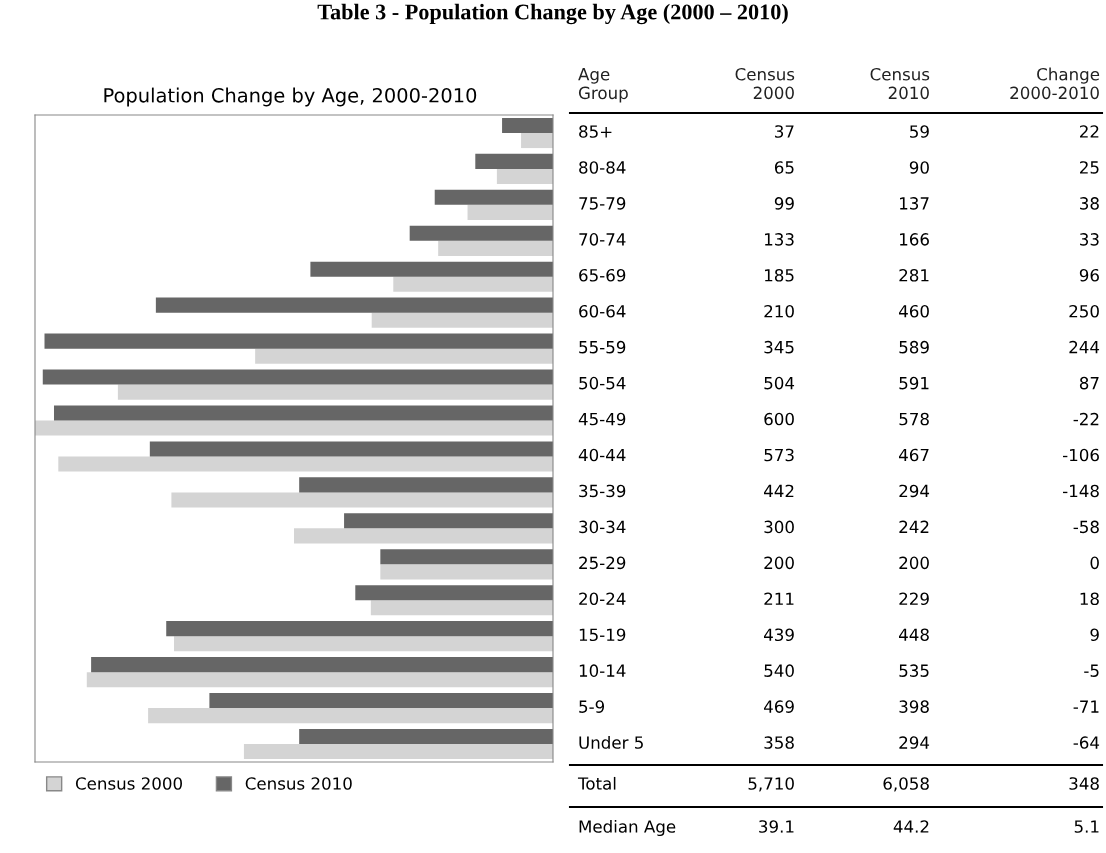  Describe the element at coordinates (1089, 599) in the screenshot. I see `text: 18` at that location.